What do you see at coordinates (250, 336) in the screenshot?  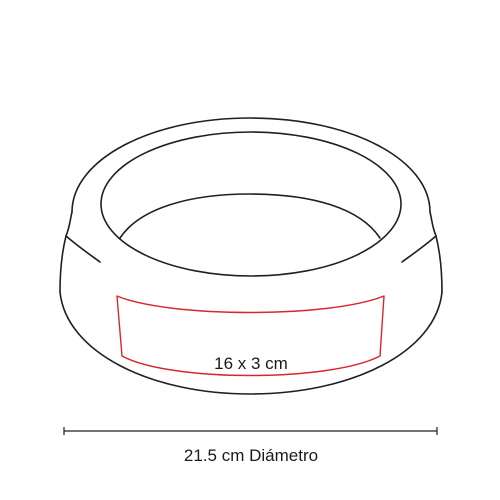 I see `print-area-outline` at bounding box center [250, 336].